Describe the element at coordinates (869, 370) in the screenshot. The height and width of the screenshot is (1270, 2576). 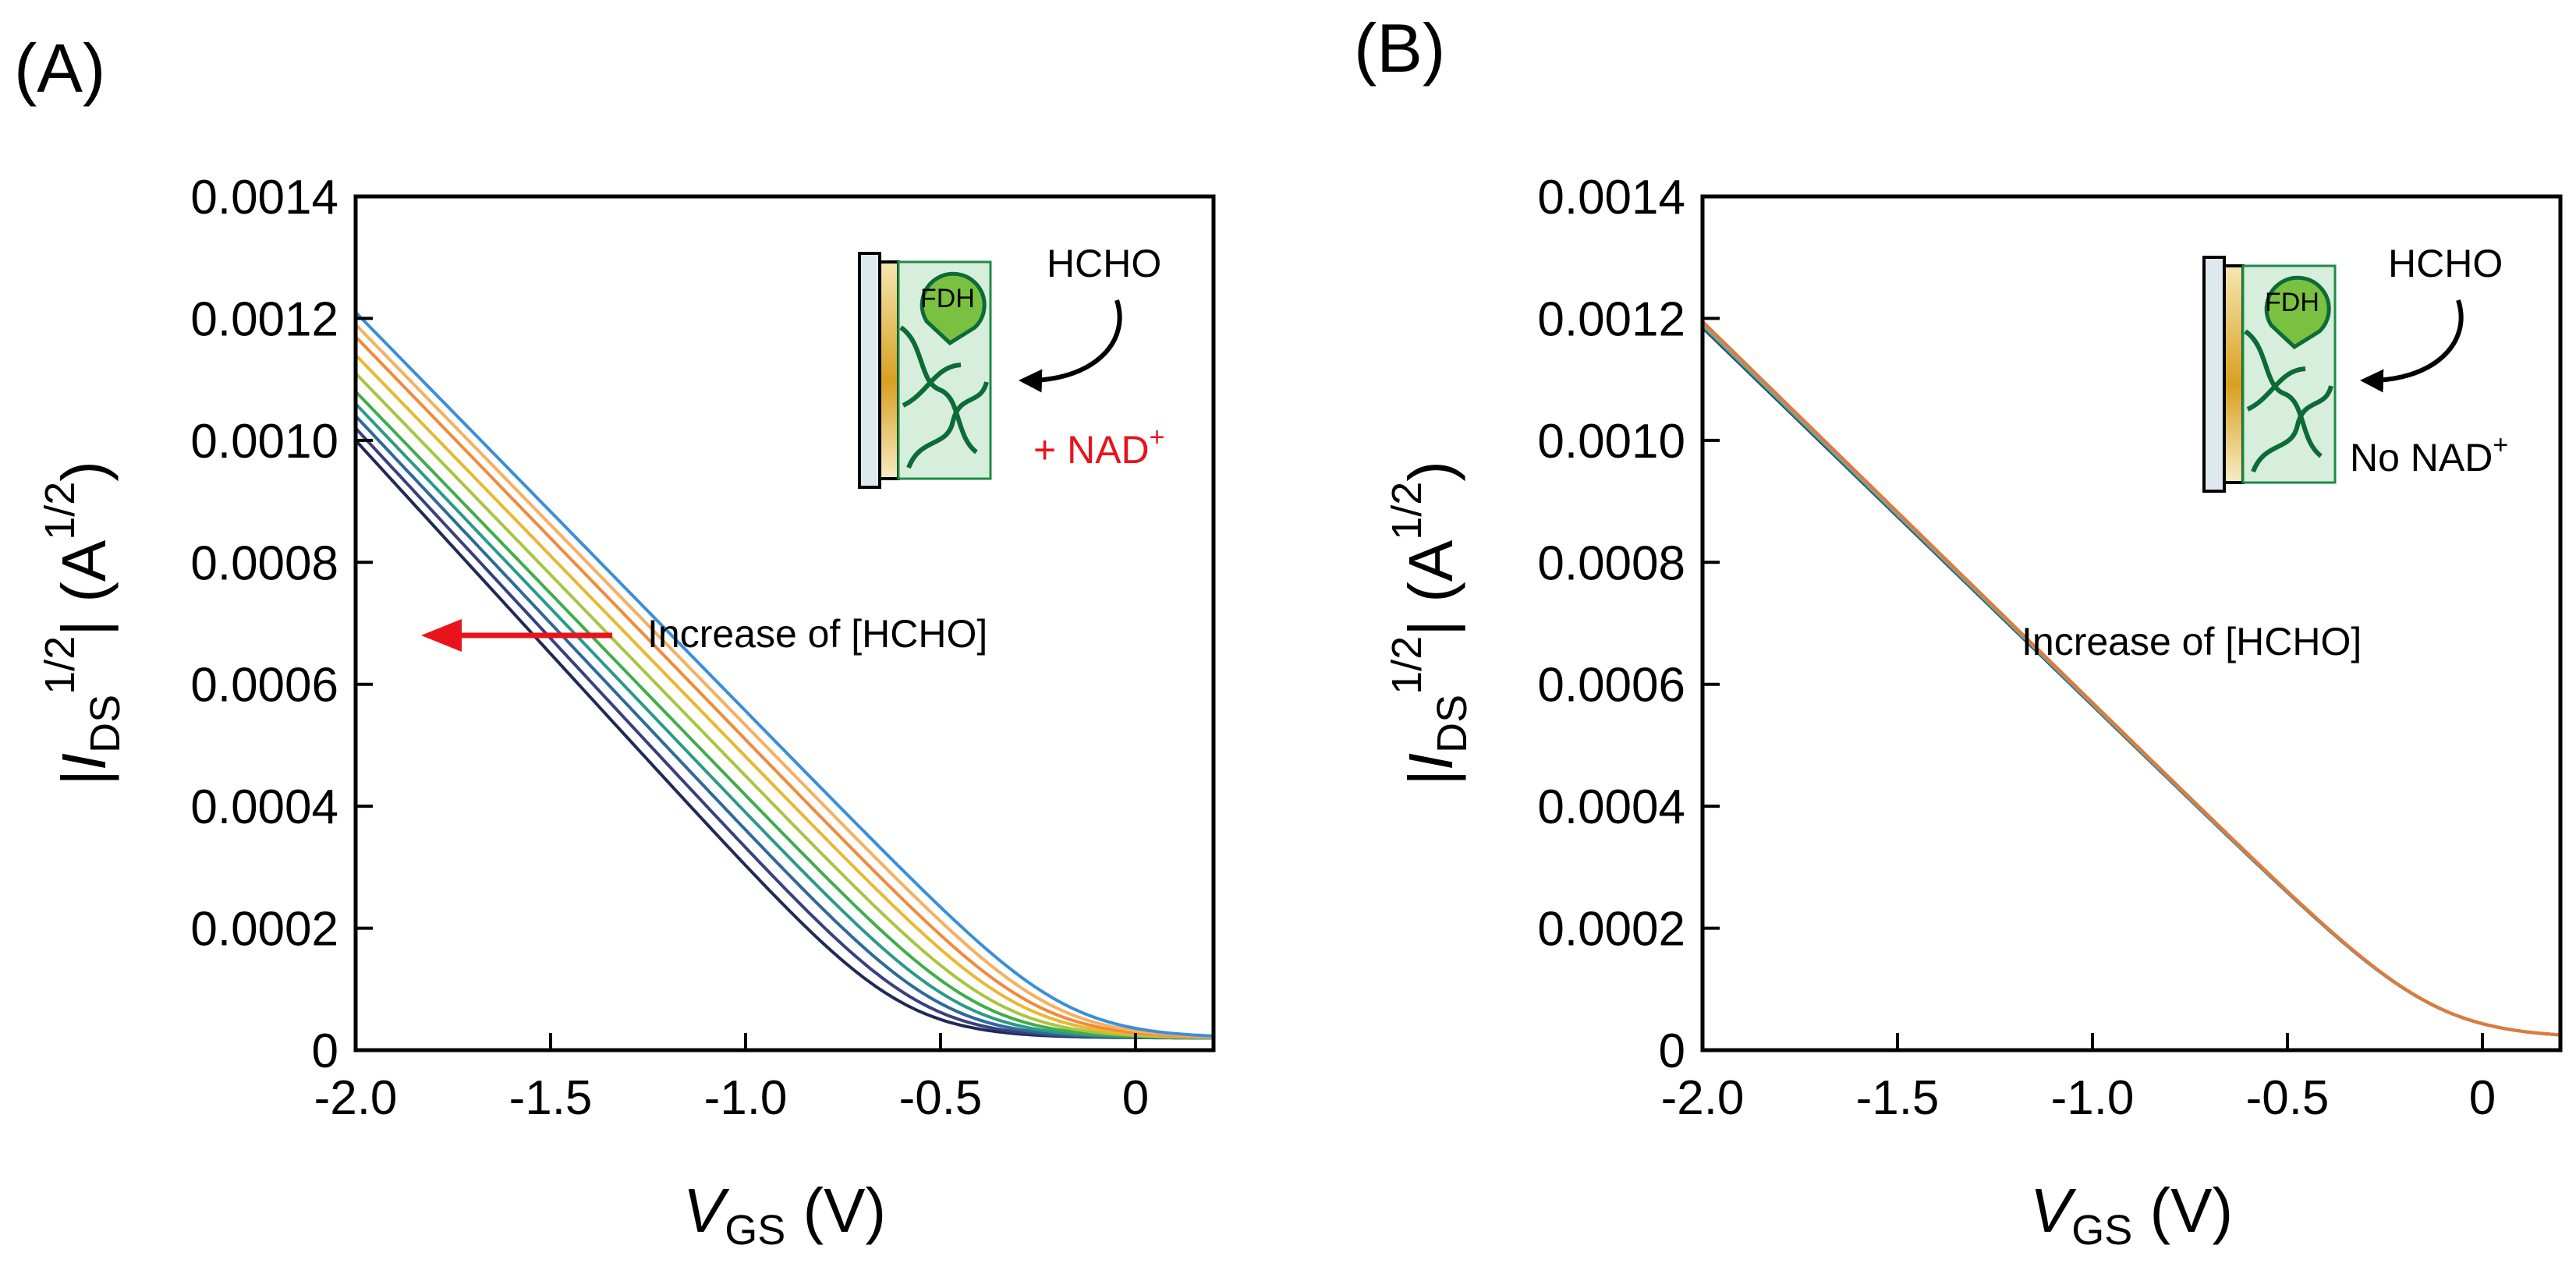
I see `substrate-a` at that location.